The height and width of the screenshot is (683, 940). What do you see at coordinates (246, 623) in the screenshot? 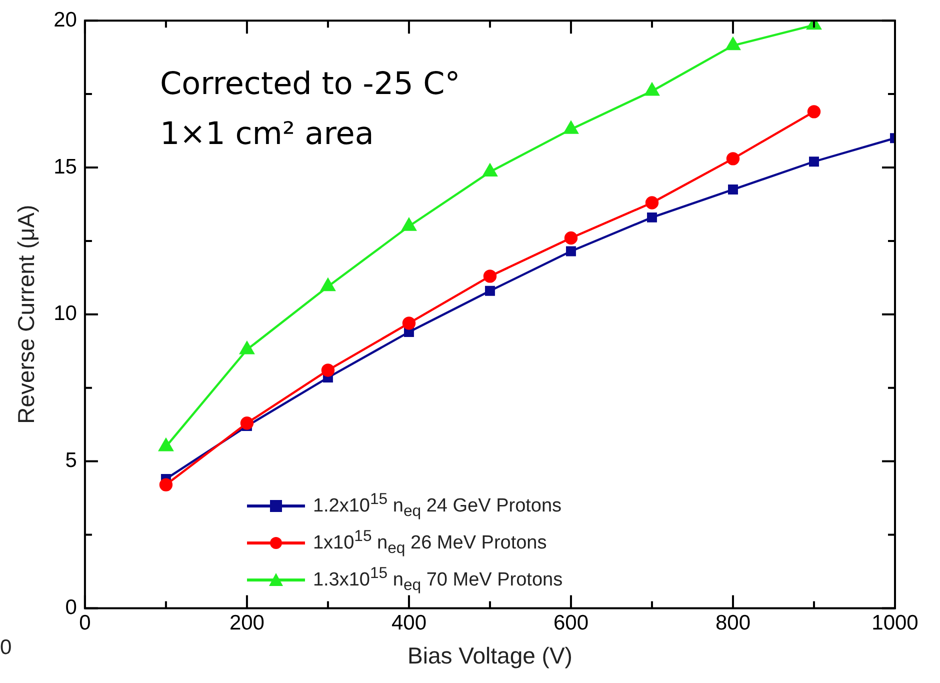
I see `x-tick-label: 200` at bounding box center [246, 623].